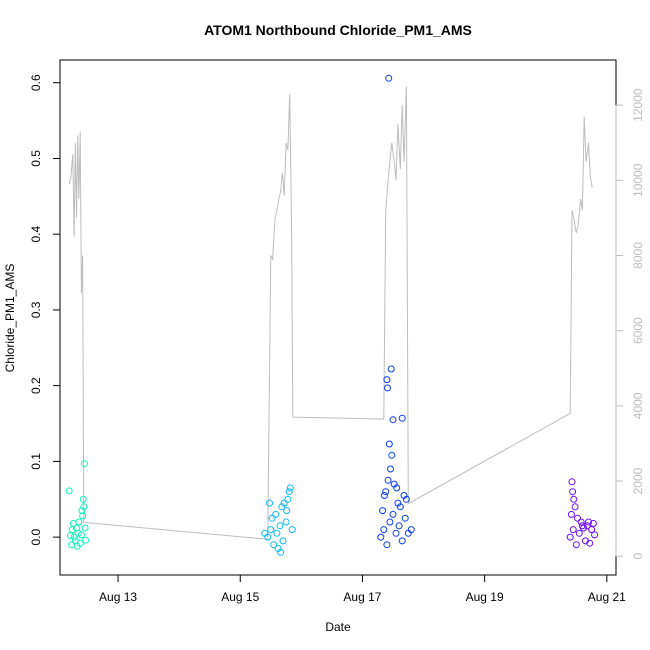 Image resolution: width=650 pixels, height=650 pixels. Describe the element at coordinates (36, 82) in the screenshot. I see `y-tick-label-6: 0.6` at that location.